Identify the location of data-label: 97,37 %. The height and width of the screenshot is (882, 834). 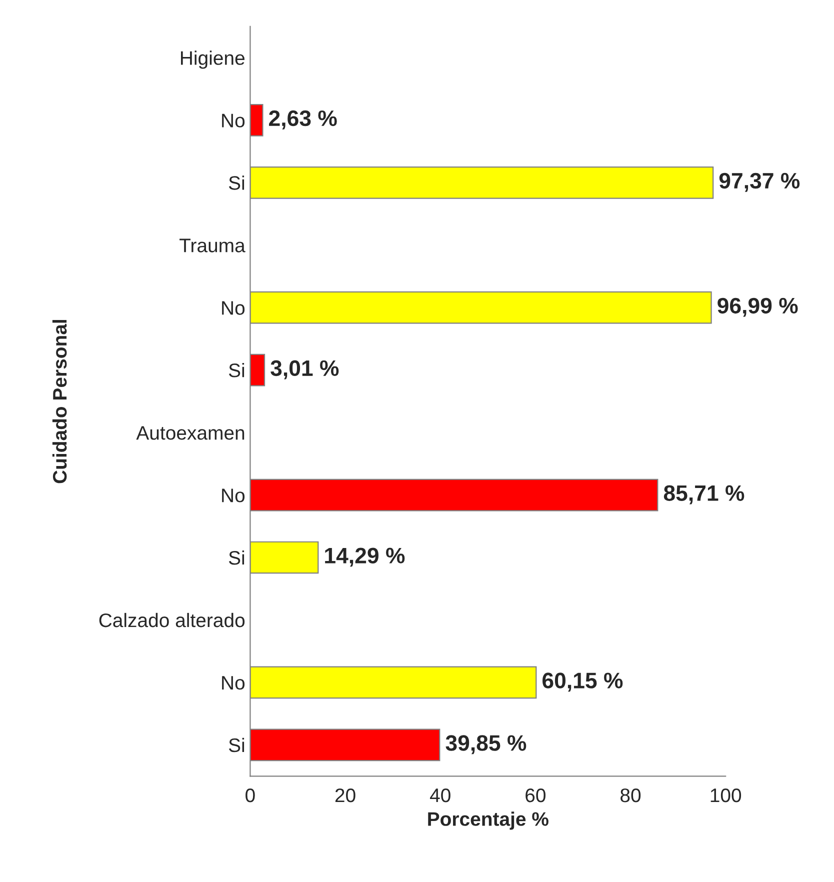
(759, 182).